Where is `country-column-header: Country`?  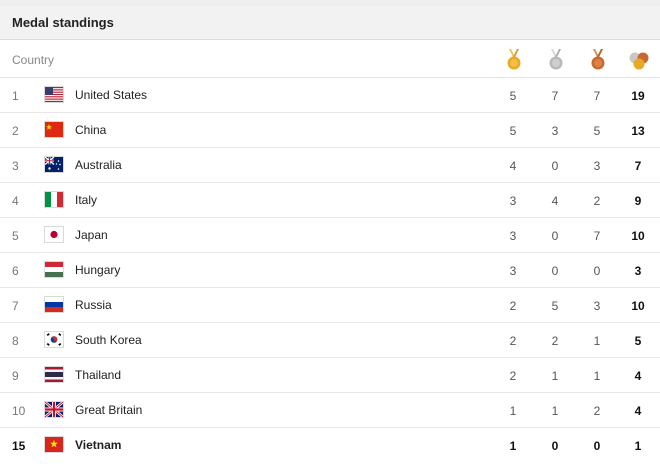 country-column-header: Country is located at coordinates (33, 60).